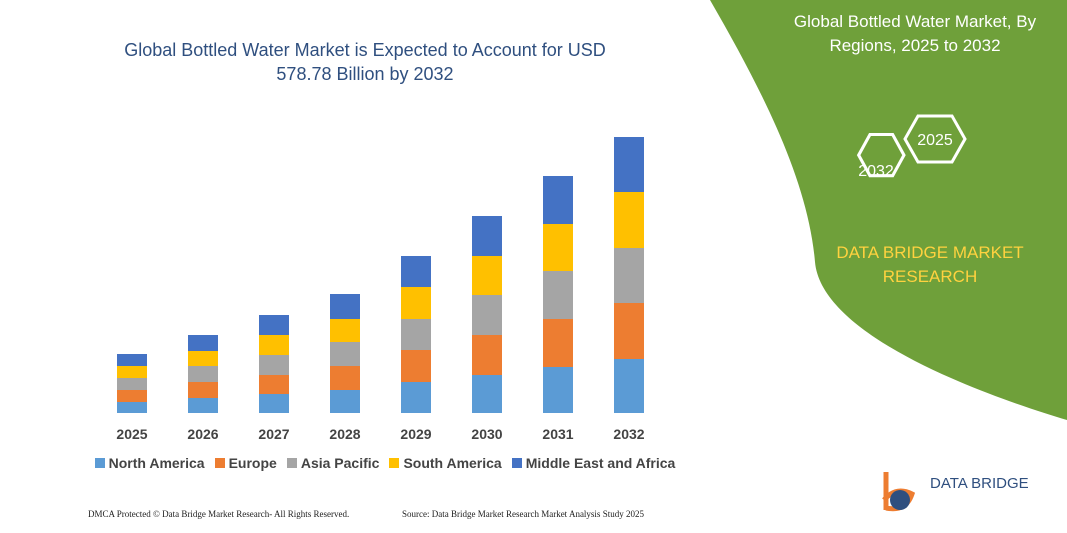 This screenshot has height=533, width=1067. What do you see at coordinates (273, 434) in the screenshot?
I see `x-tick-label: 2027` at bounding box center [273, 434].